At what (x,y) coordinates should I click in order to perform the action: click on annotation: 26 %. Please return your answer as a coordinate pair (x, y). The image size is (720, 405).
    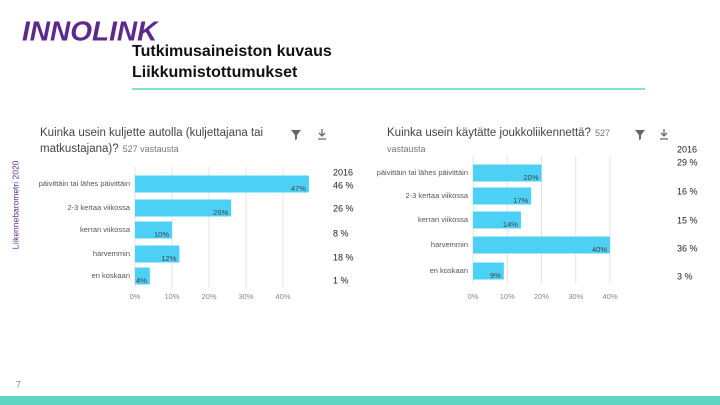
    Looking at the image, I should click on (343, 208).